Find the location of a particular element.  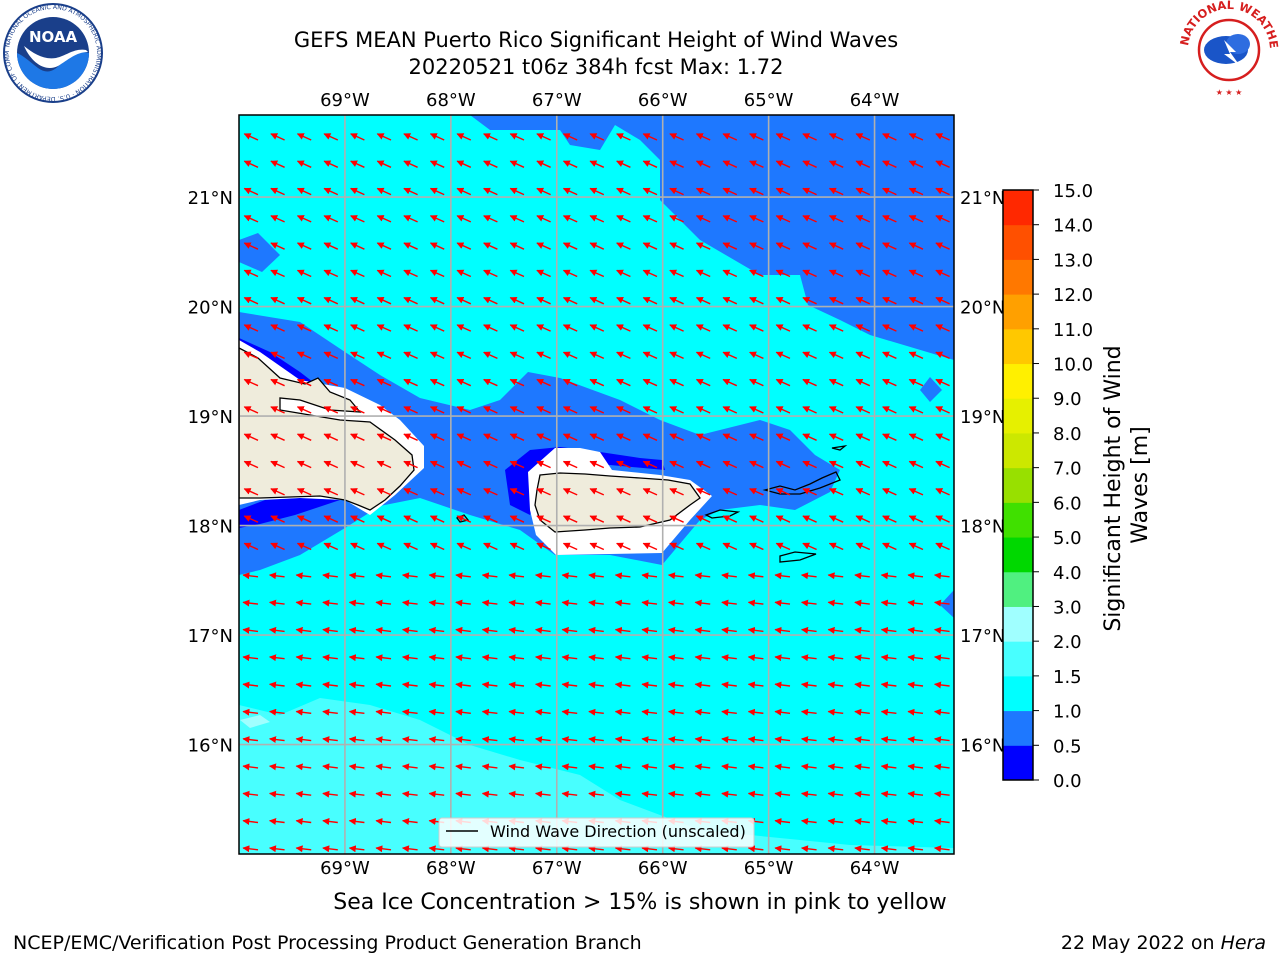

latitude-labels-right: 21°N 20°N 19°N 18°N 17°N 16°N is located at coordinates (982, 472).